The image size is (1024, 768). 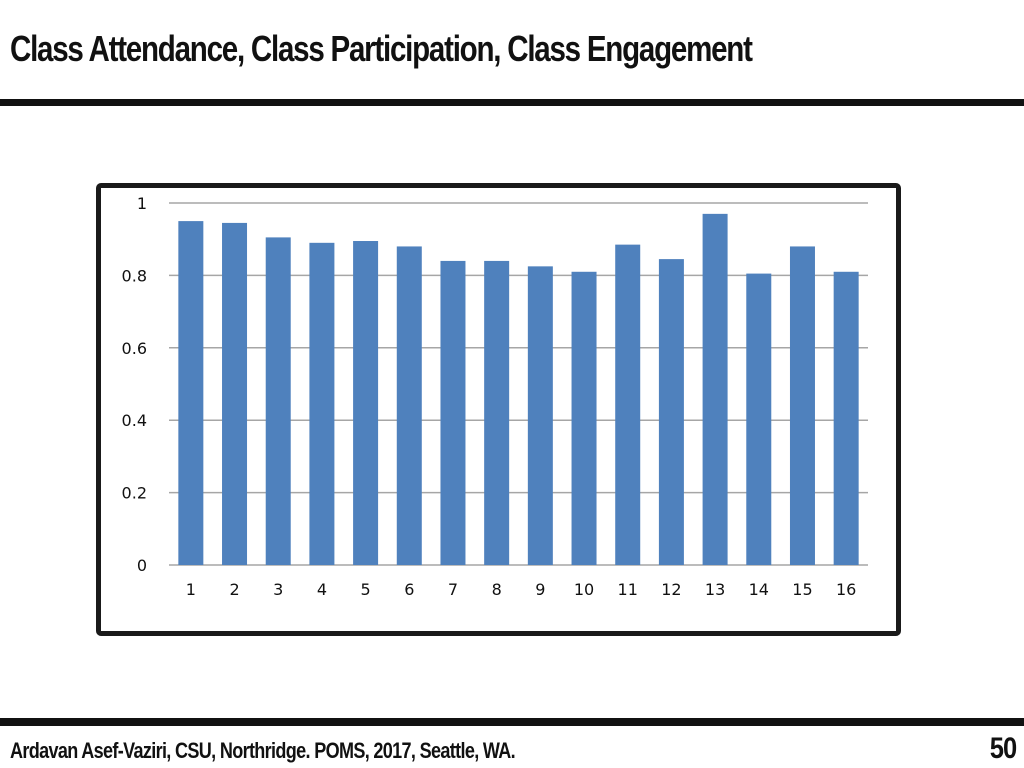 What do you see at coordinates (322, 589) in the screenshot?
I see `x-tick-label: 4` at bounding box center [322, 589].